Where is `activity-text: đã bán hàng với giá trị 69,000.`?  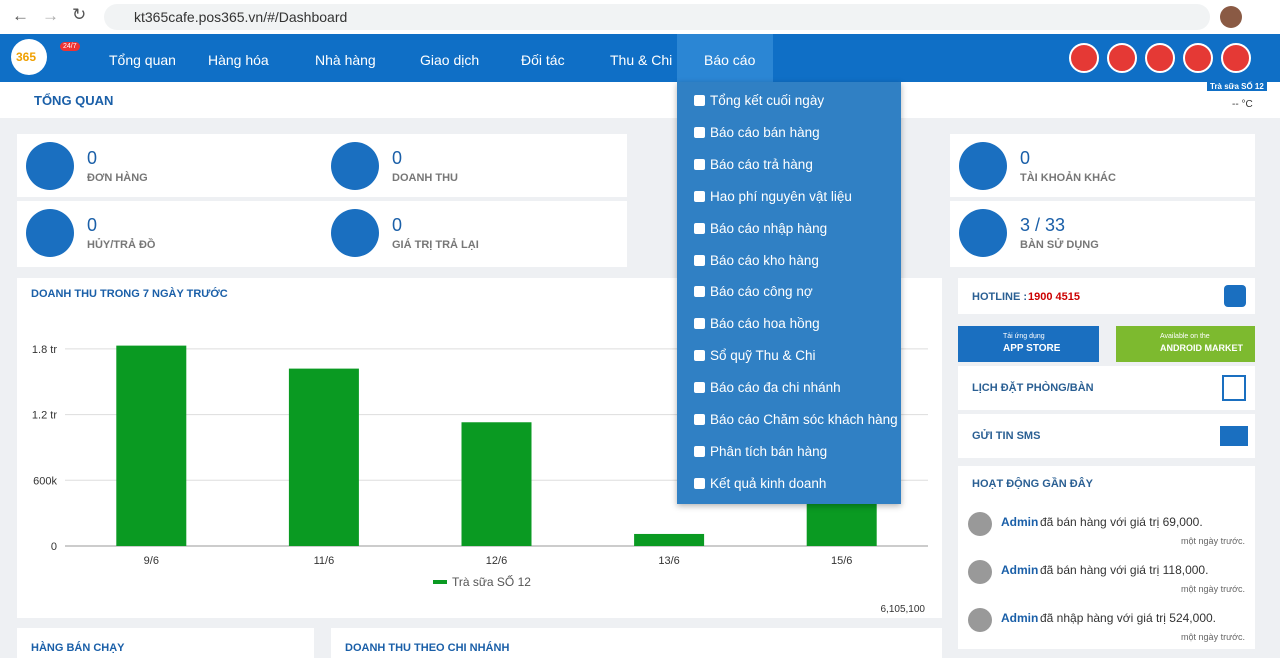 activity-text: đã bán hàng với giá trị 69,000. is located at coordinates (1121, 522).